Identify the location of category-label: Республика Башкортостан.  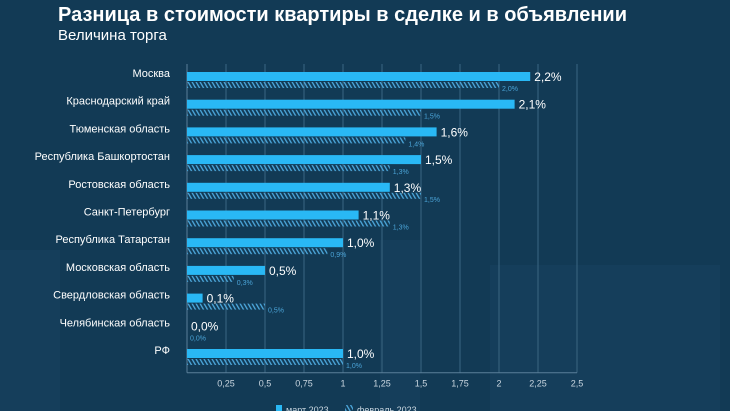
(102, 157).